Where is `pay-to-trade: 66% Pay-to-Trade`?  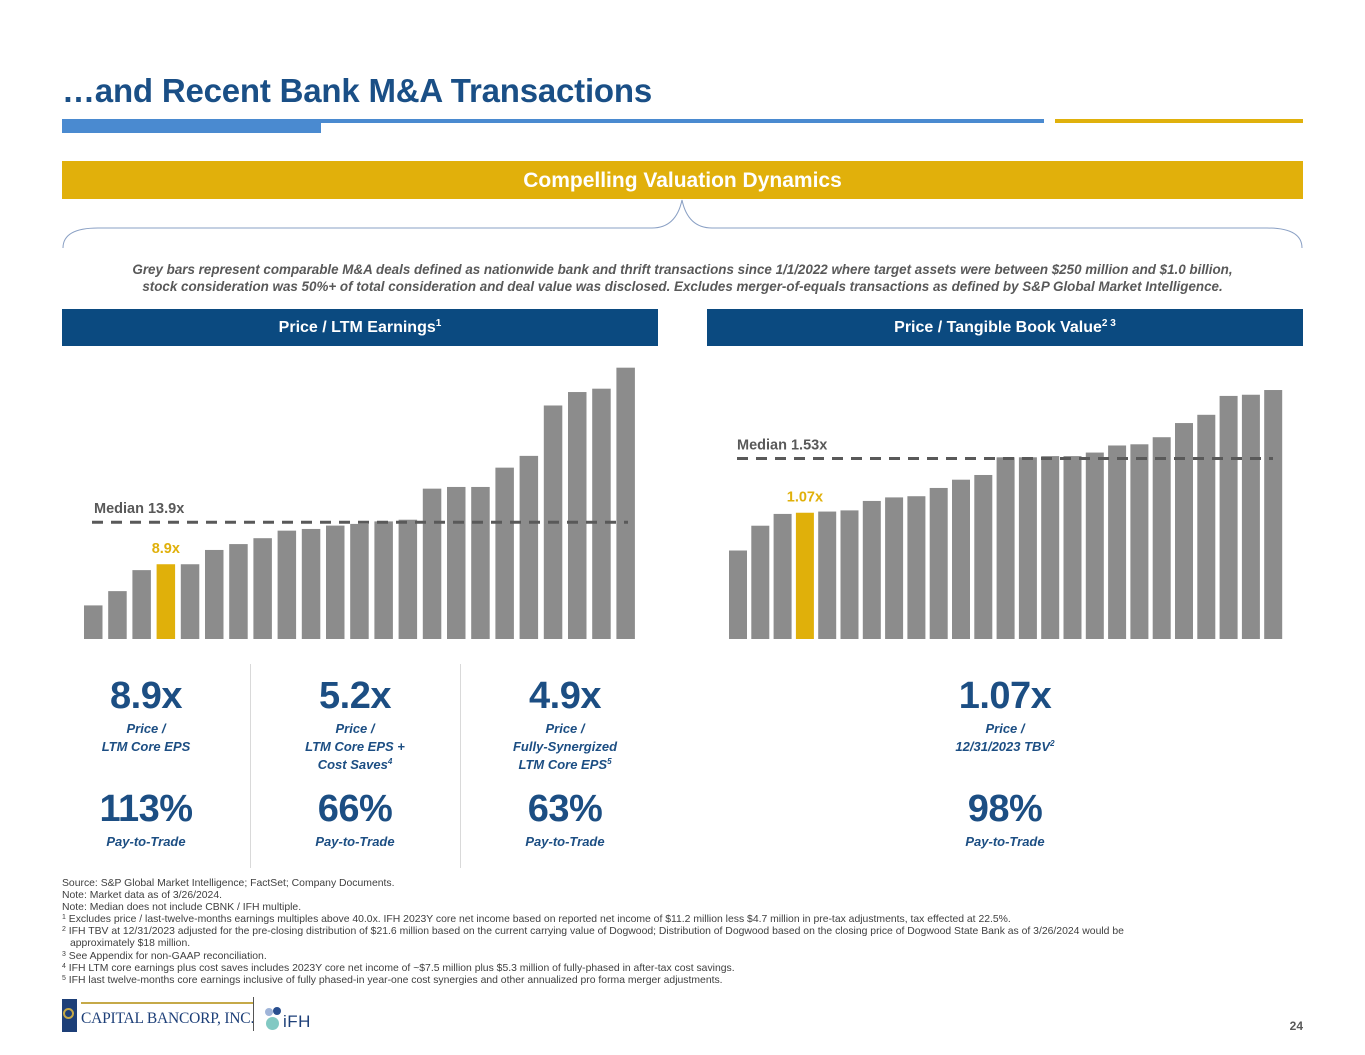 pay-to-trade: 66% Pay-to-Trade is located at coordinates (355, 820).